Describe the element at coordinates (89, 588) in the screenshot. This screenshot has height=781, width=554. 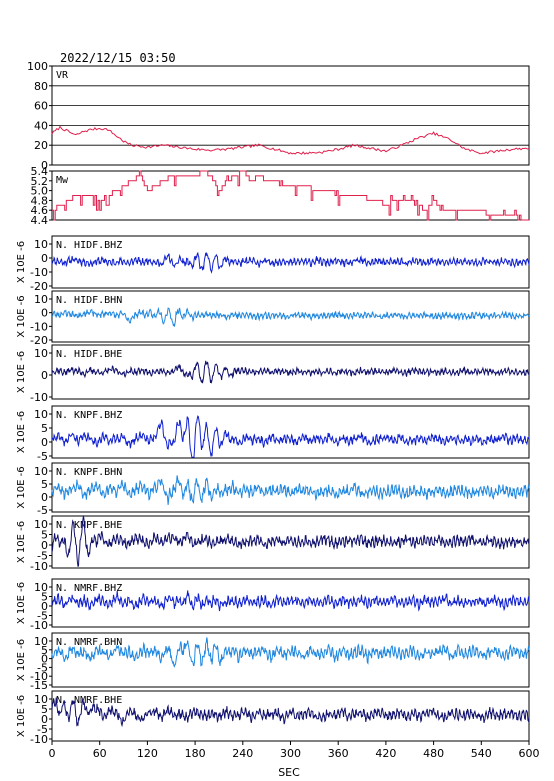
I see `panel-label: N. NMRF.BHZ` at that location.